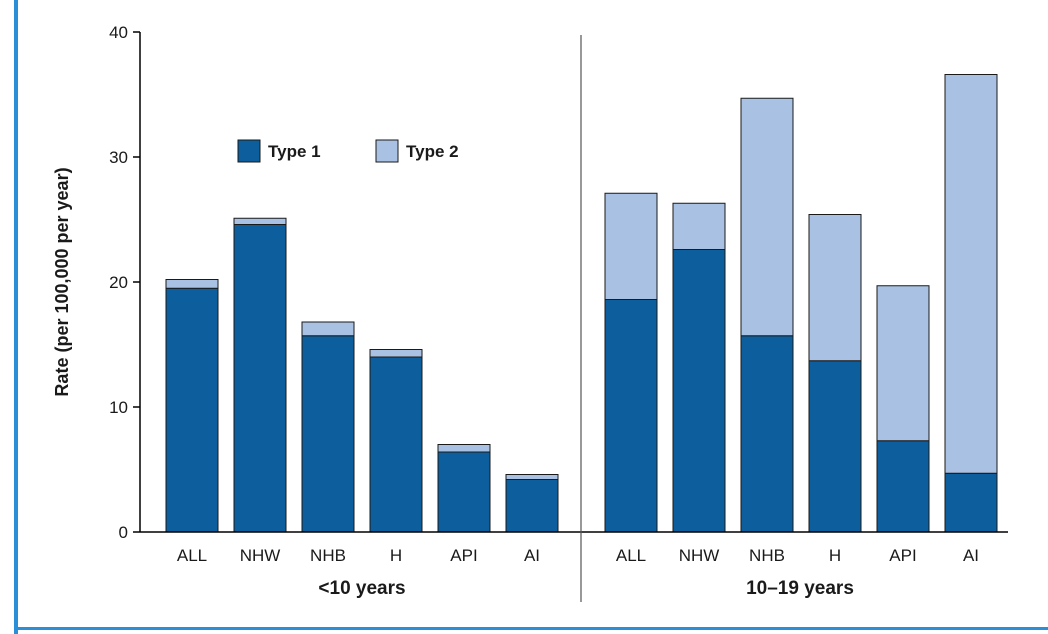 The image size is (1048, 634). I want to click on group-label: <10 years, so click(361, 588).